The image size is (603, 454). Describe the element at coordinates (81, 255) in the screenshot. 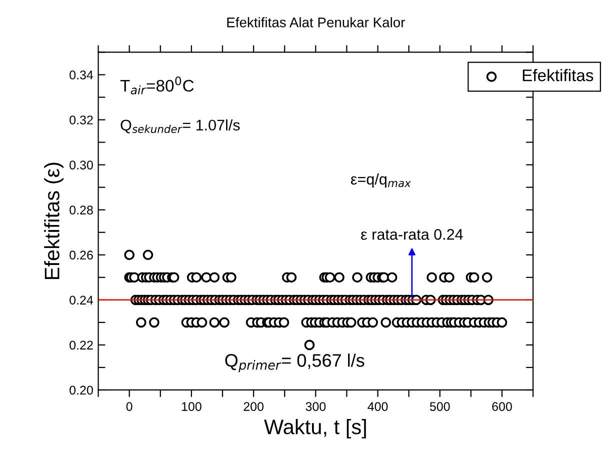

I see `y-tick-label: 0.26` at that location.